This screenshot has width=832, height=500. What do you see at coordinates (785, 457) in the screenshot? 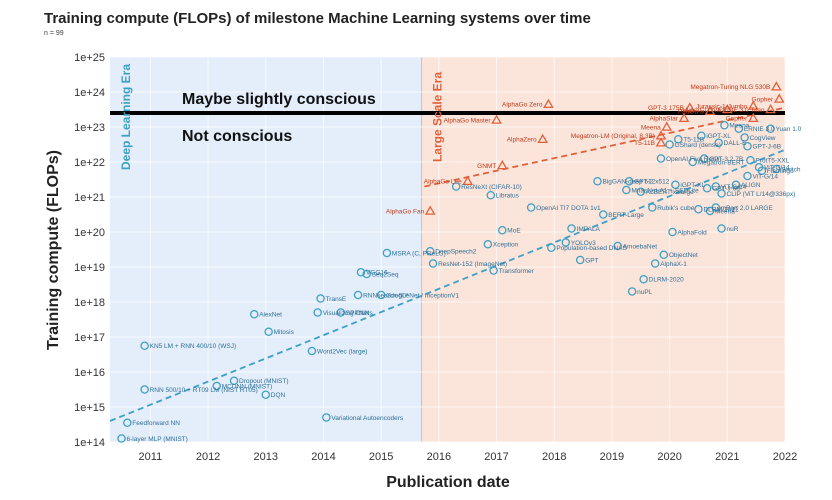
I see `x-tick-label: 2022` at bounding box center [785, 457].